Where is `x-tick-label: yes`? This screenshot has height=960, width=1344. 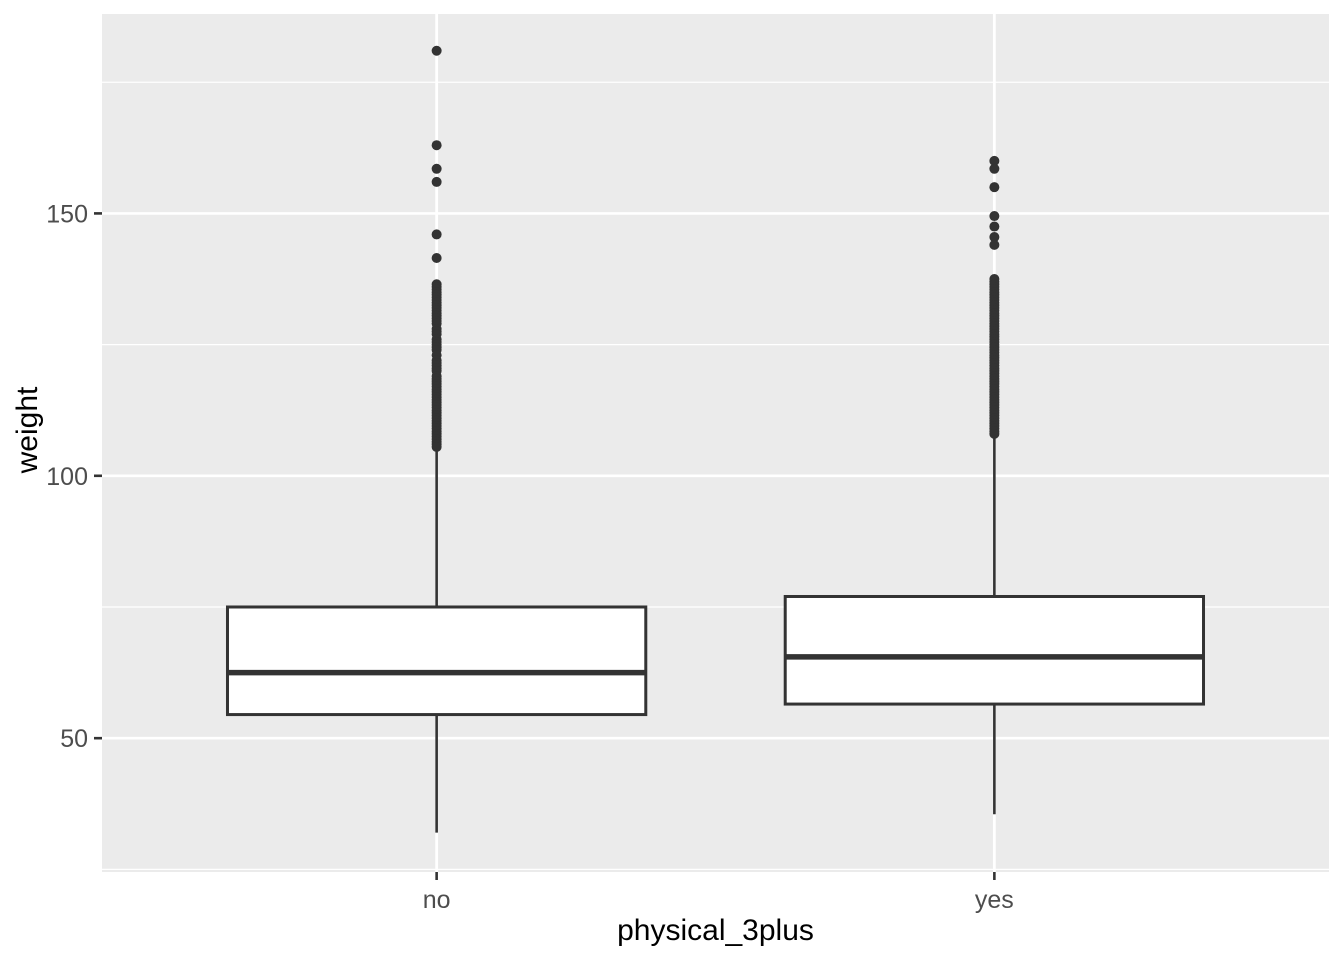
x-tick-label: yes is located at coordinates (994, 900).